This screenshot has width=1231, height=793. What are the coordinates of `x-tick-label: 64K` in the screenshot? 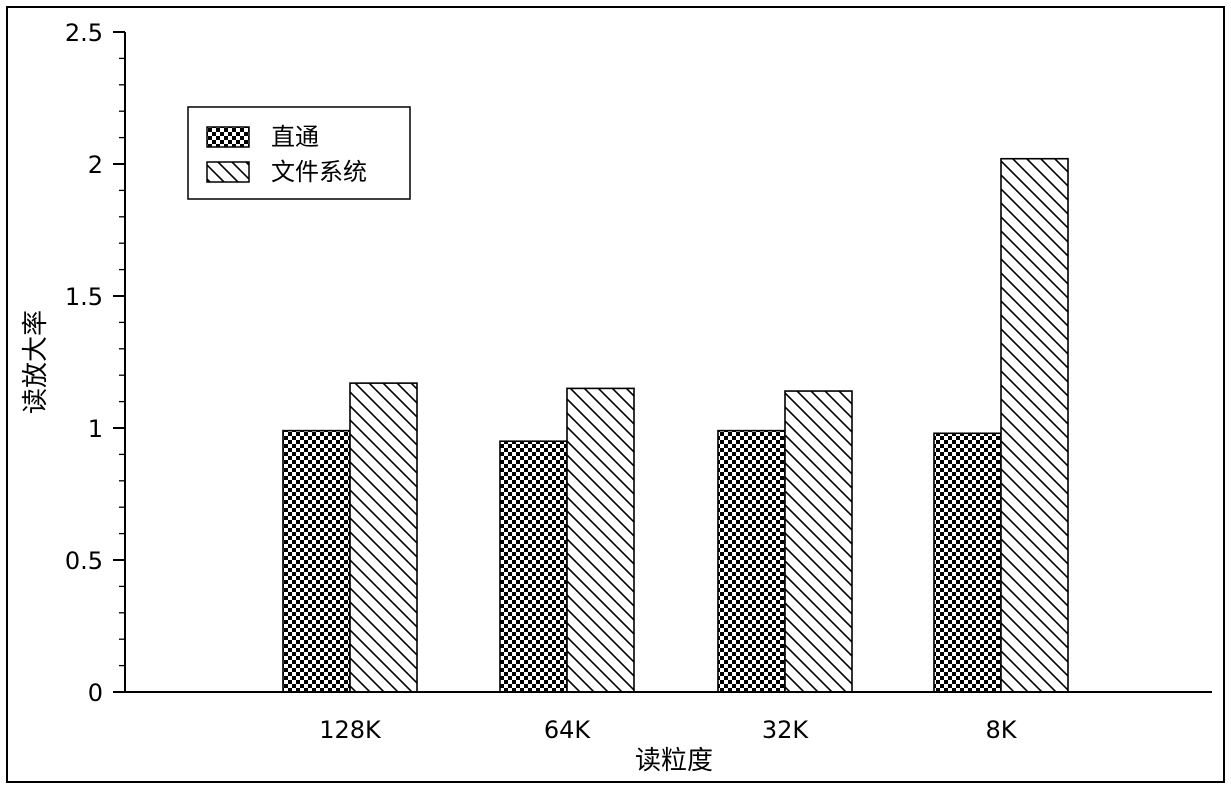 It's located at (568, 730).